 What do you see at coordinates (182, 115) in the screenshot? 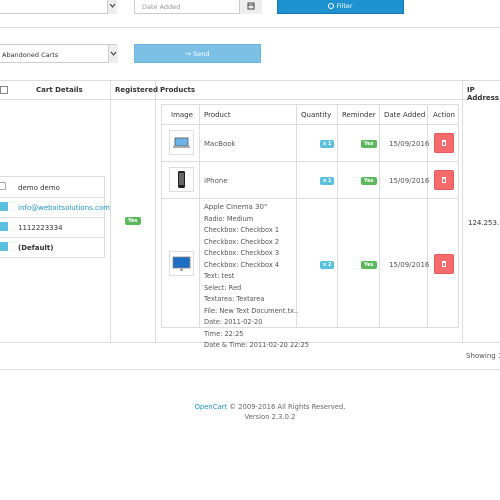
I see `products-header-image: Image` at bounding box center [182, 115].